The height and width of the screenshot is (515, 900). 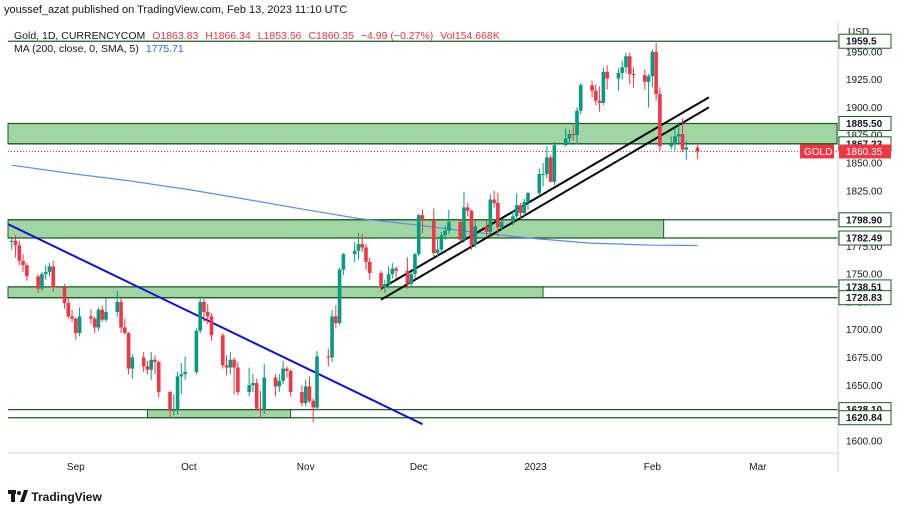 What do you see at coordinates (865, 298) in the screenshot?
I see `level-price-tag-box` at bounding box center [865, 298].